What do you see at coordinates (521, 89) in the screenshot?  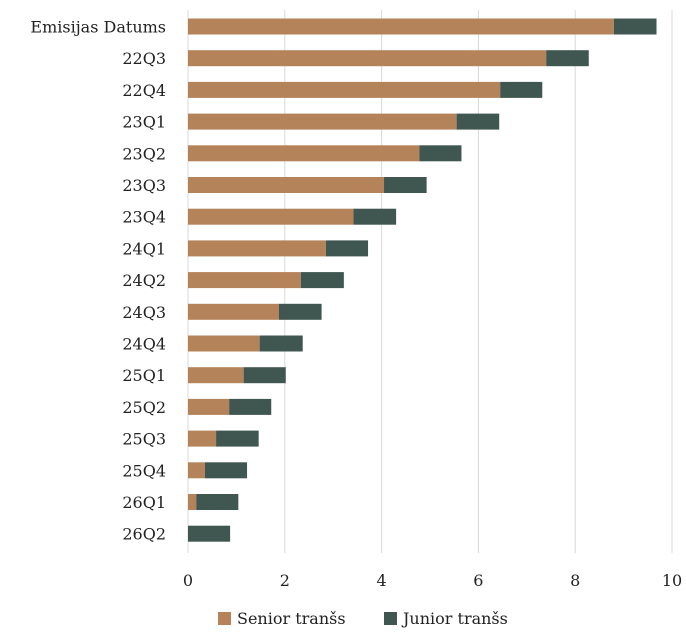 I see `bar-junior-22q4` at bounding box center [521, 89].